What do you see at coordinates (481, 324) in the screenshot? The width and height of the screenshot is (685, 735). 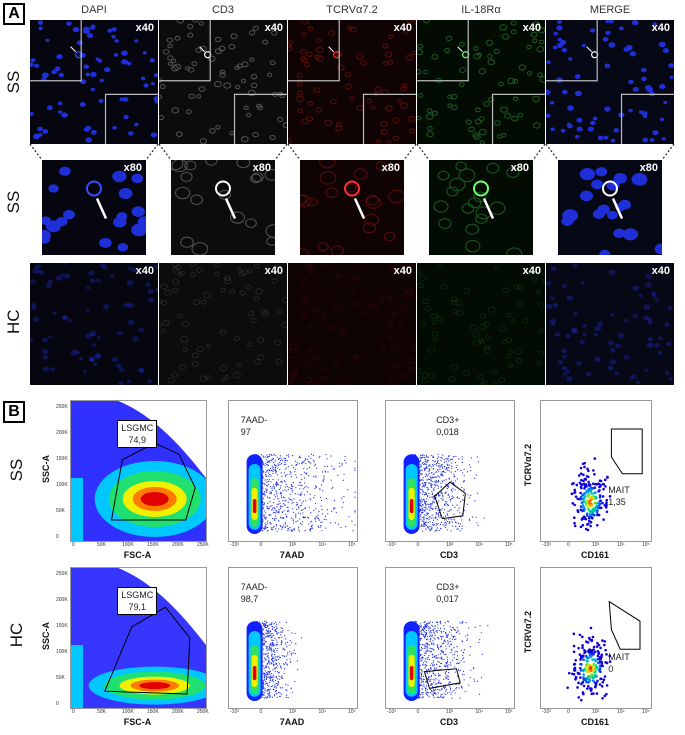 I see `tile-il18-row2: x40` at bounding box center [481, 324].